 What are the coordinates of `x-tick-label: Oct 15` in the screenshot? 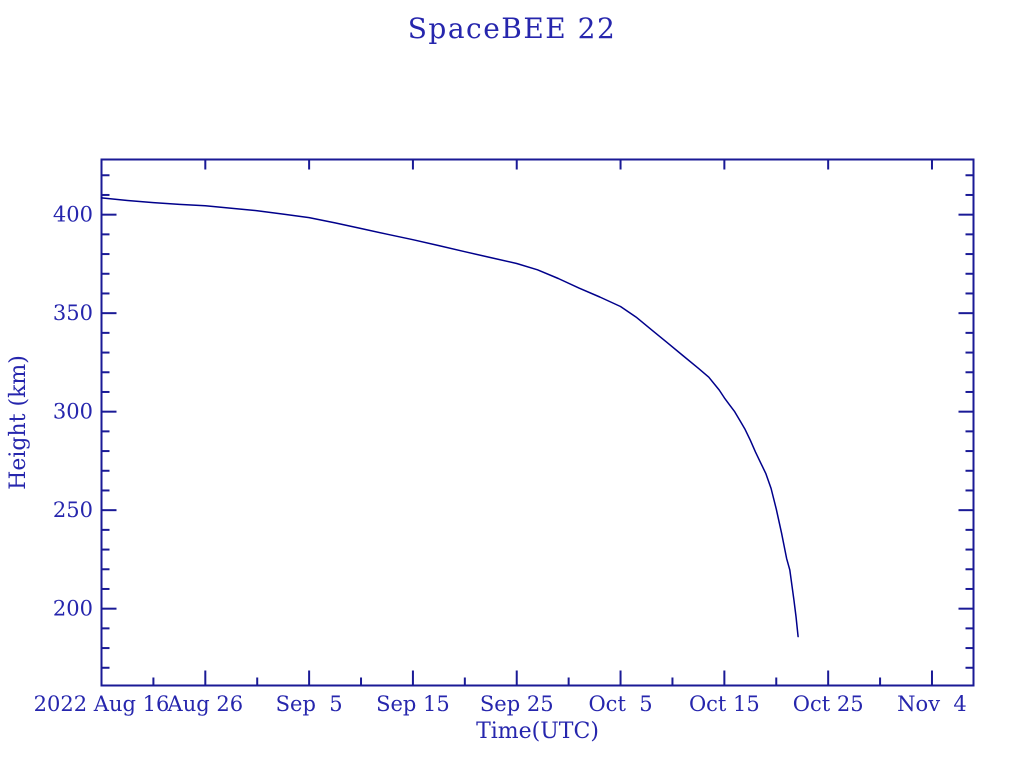 It's located at (724, 704).